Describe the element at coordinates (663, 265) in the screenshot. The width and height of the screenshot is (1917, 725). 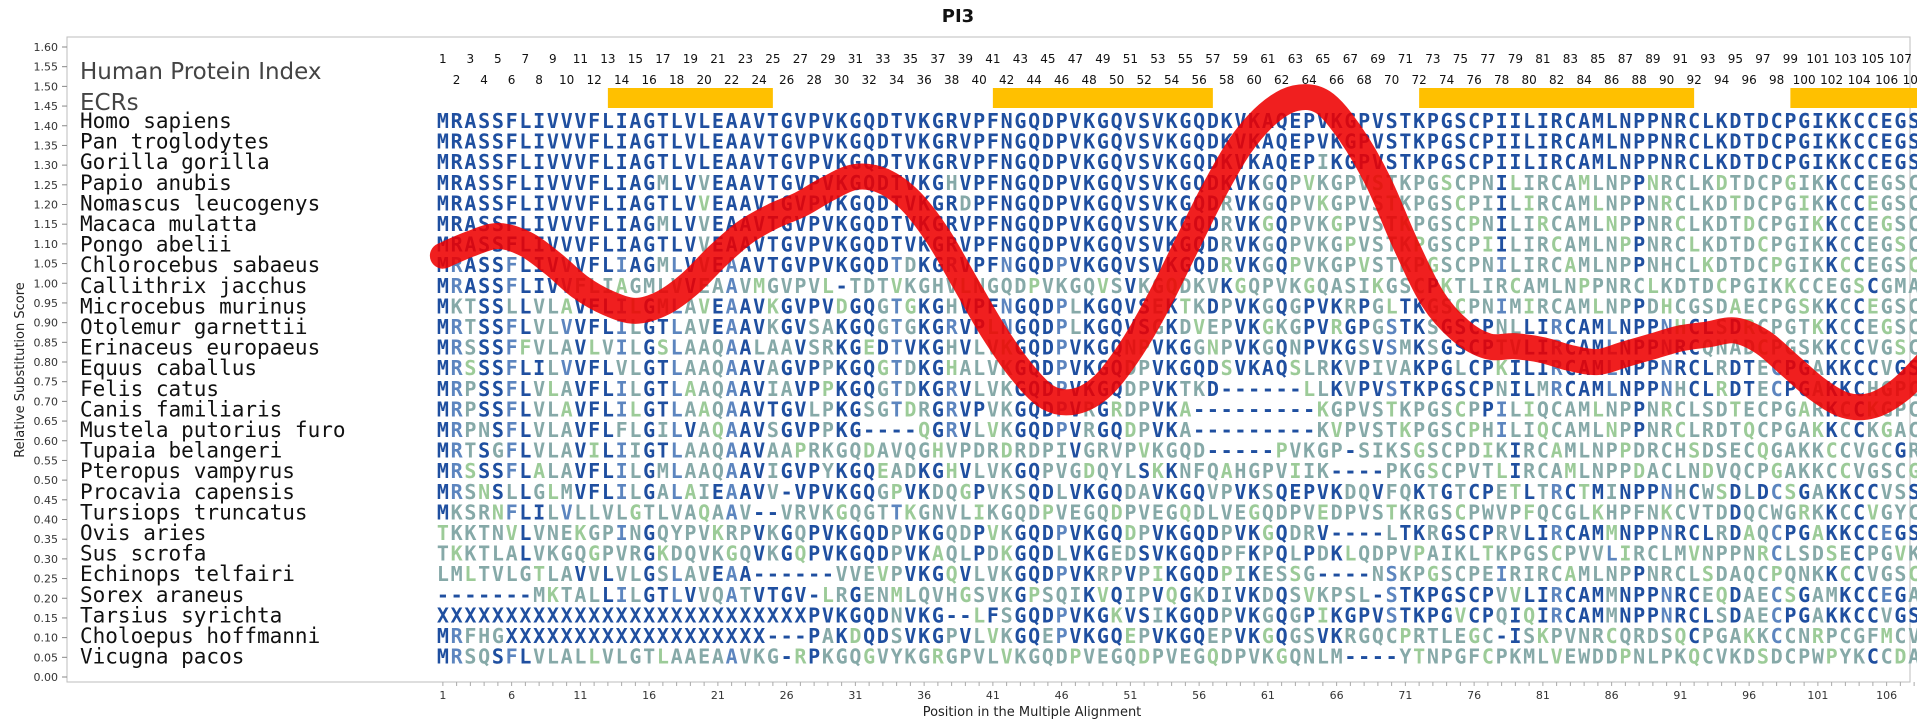
I see `residue: M` at that location.